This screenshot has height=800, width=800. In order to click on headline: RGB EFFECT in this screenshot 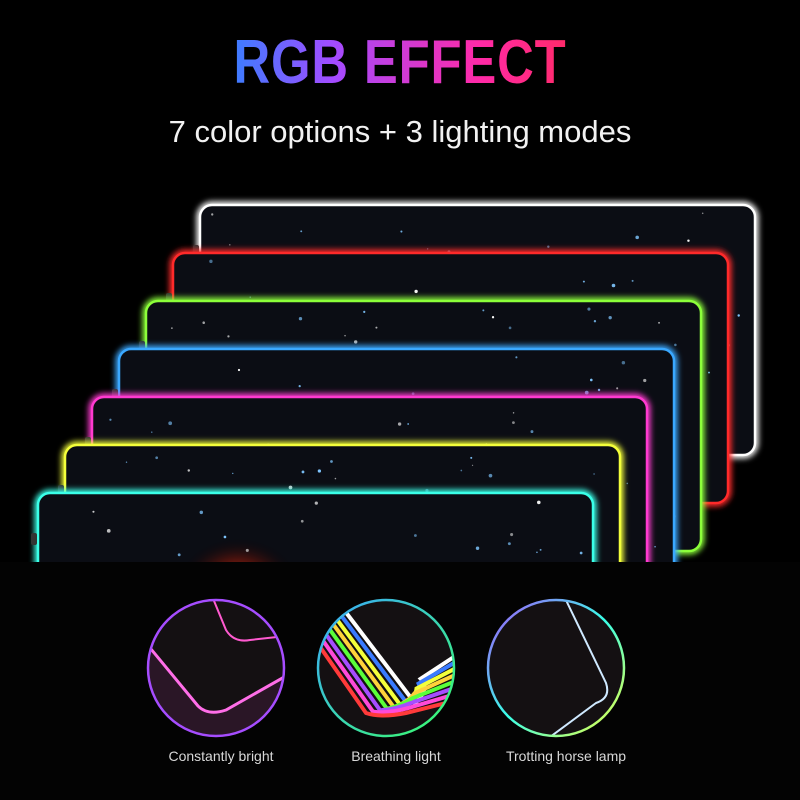, I will do `click(400, 63)`.